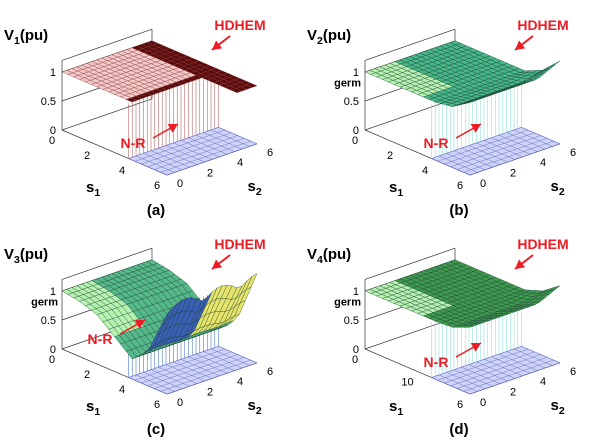 This screenshot has width=605, height=443. What do you see at coordinates (458, 210) in the screenshot?
I see `panel-label: (b)` at bounding box center [458, 210].